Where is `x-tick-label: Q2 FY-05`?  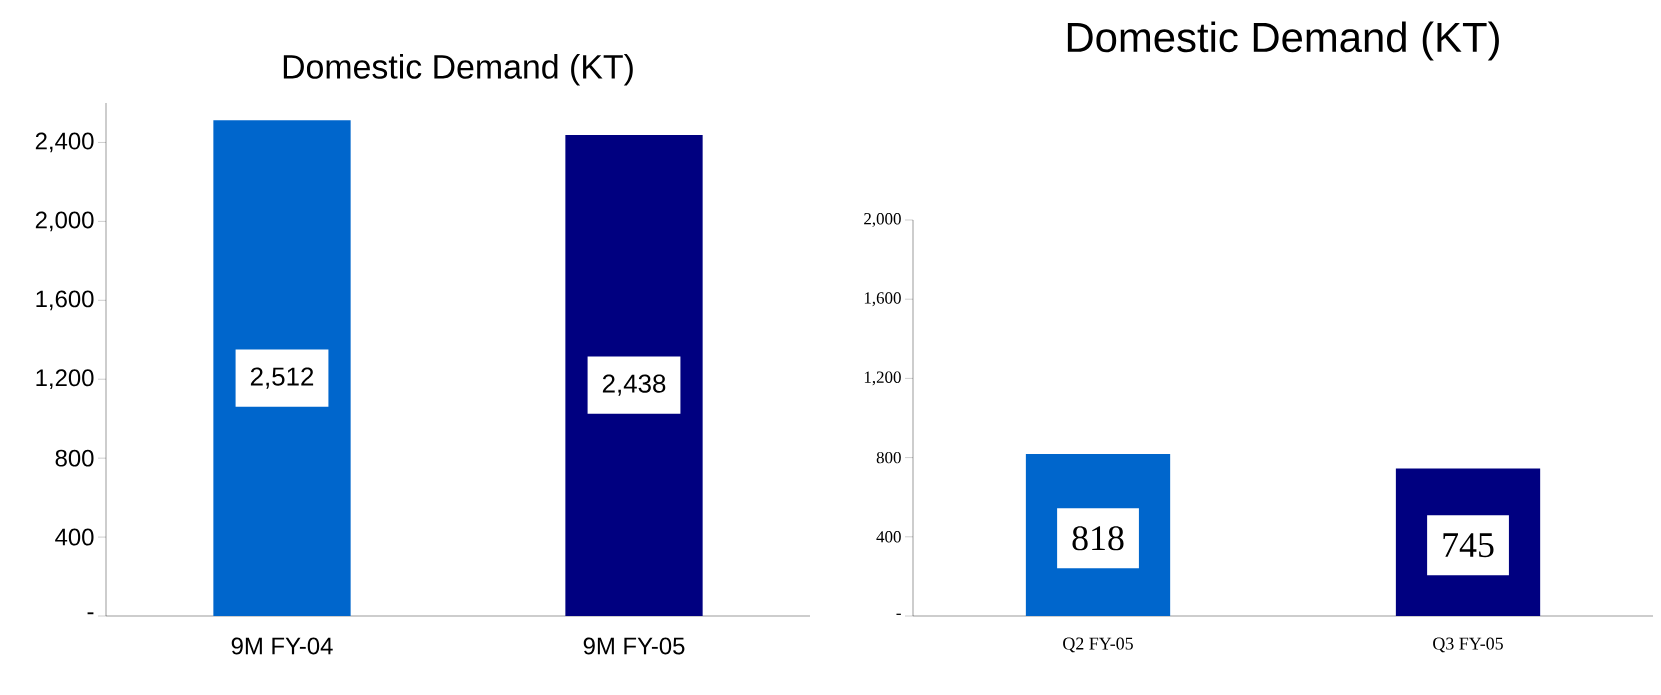
x-tick-label: Q2 FY-05 is located at coordinates (1098, 645).